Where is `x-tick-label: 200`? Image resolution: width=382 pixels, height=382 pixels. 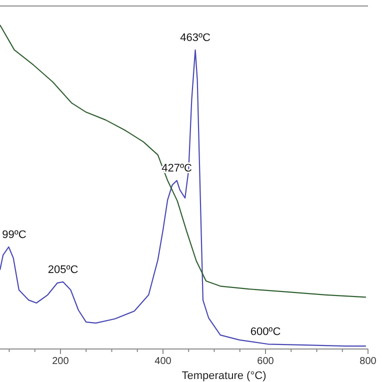 x-tick-label: 200 is located at coordinates (61, 361).